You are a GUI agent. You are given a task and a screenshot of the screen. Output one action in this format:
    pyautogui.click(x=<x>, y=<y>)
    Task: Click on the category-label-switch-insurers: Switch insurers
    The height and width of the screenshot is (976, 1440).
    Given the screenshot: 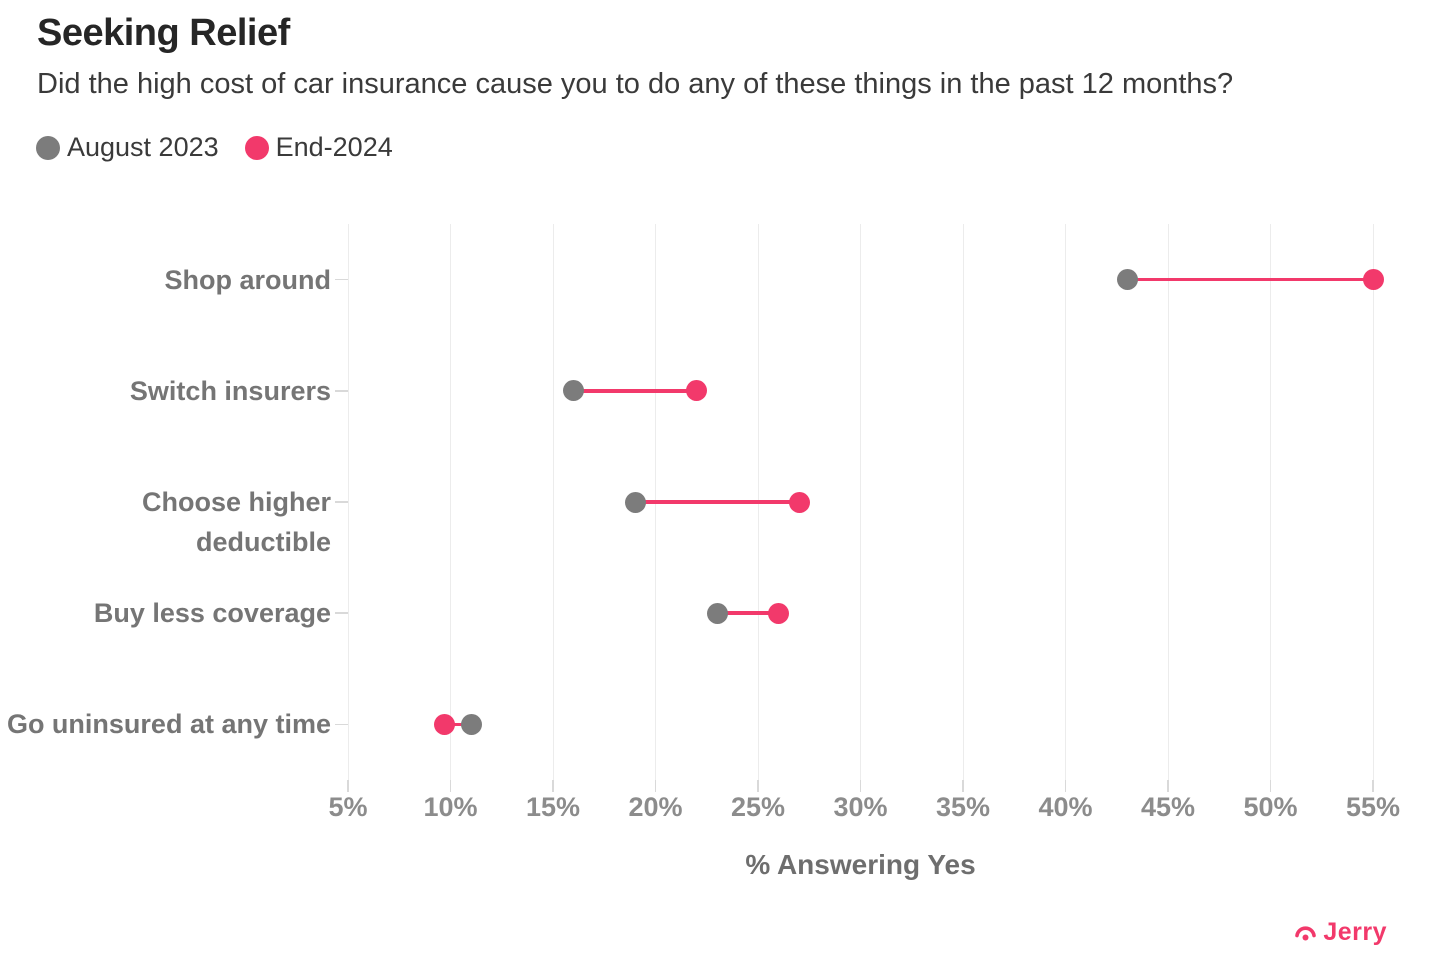 What is the action you would take?
    pyautogui.click(x=230, y=390)
    